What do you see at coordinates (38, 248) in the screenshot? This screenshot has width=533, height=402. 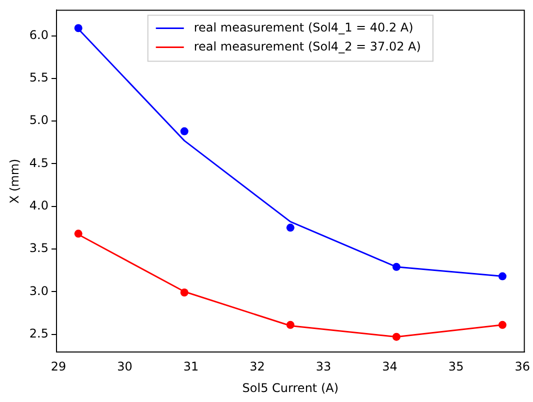 I see `y-tick-label: 3.5` at bounding box center [38, 248].